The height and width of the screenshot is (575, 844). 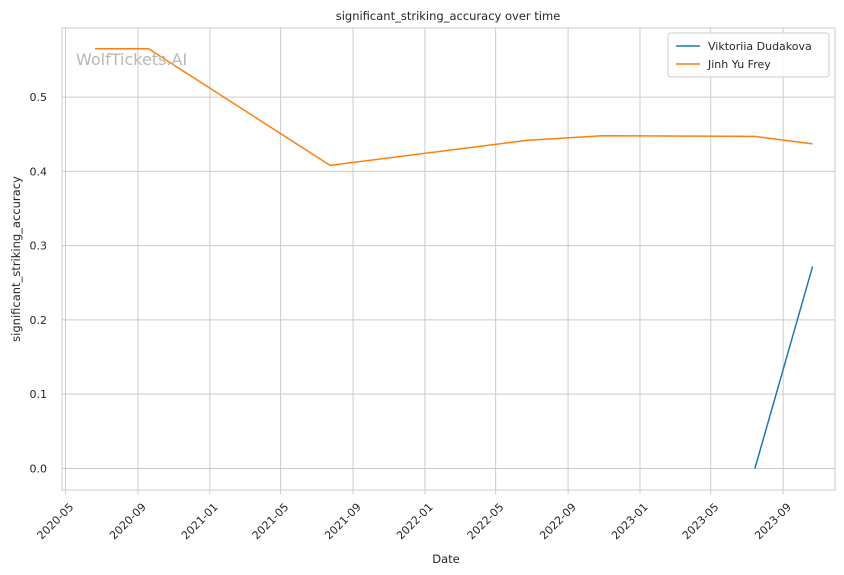 I want to click on legend-label: Viktoriia Dudakova, so click(x=760, y=46).